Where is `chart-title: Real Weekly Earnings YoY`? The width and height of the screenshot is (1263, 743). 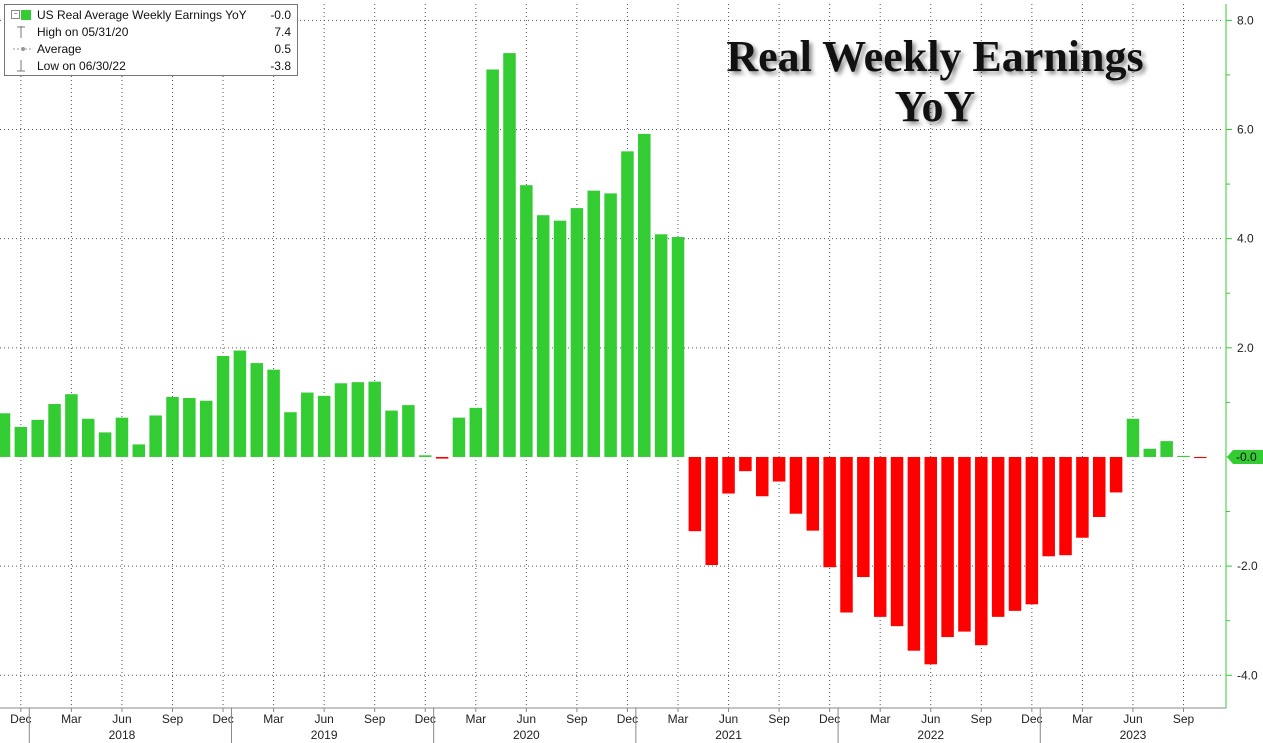 chart-title: Real Weekly Earnings YoY is located at coordinates (935, 82).